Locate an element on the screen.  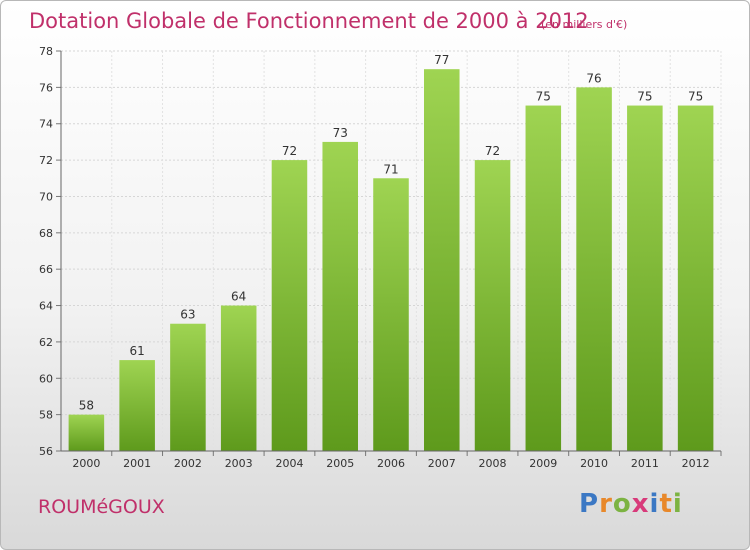
y-tick-label: 64 is located at coordinates (46, 306).